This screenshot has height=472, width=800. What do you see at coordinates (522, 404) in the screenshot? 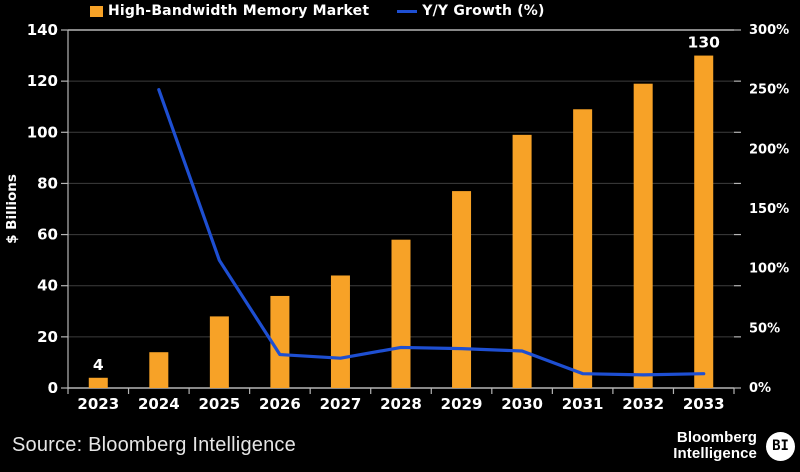
I see `svg-text: 2030` at bounding box center [522, 404].